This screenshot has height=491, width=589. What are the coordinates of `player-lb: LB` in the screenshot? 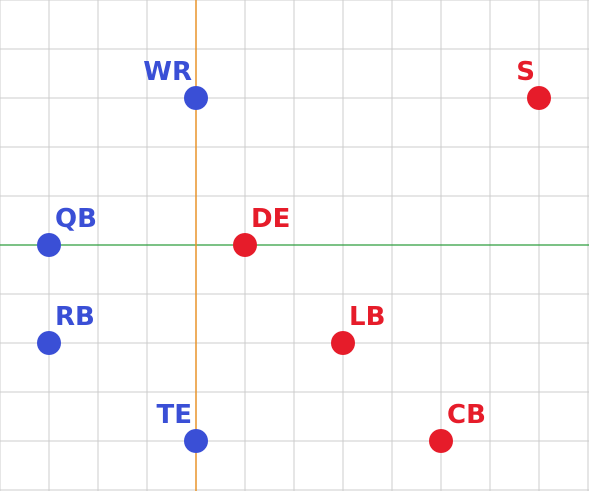 It's located at (358, 328).